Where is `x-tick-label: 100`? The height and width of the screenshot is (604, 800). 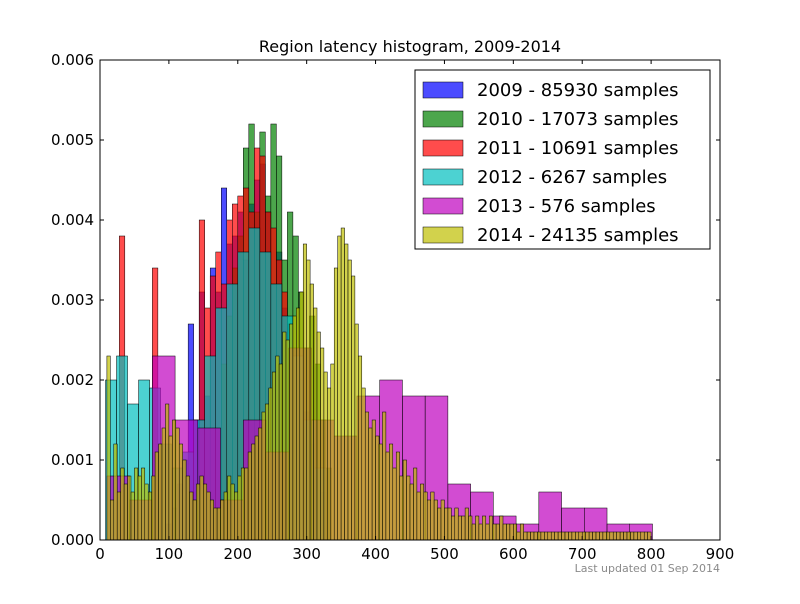 x-tick-label: 100 is located at coordinates (169, 554).